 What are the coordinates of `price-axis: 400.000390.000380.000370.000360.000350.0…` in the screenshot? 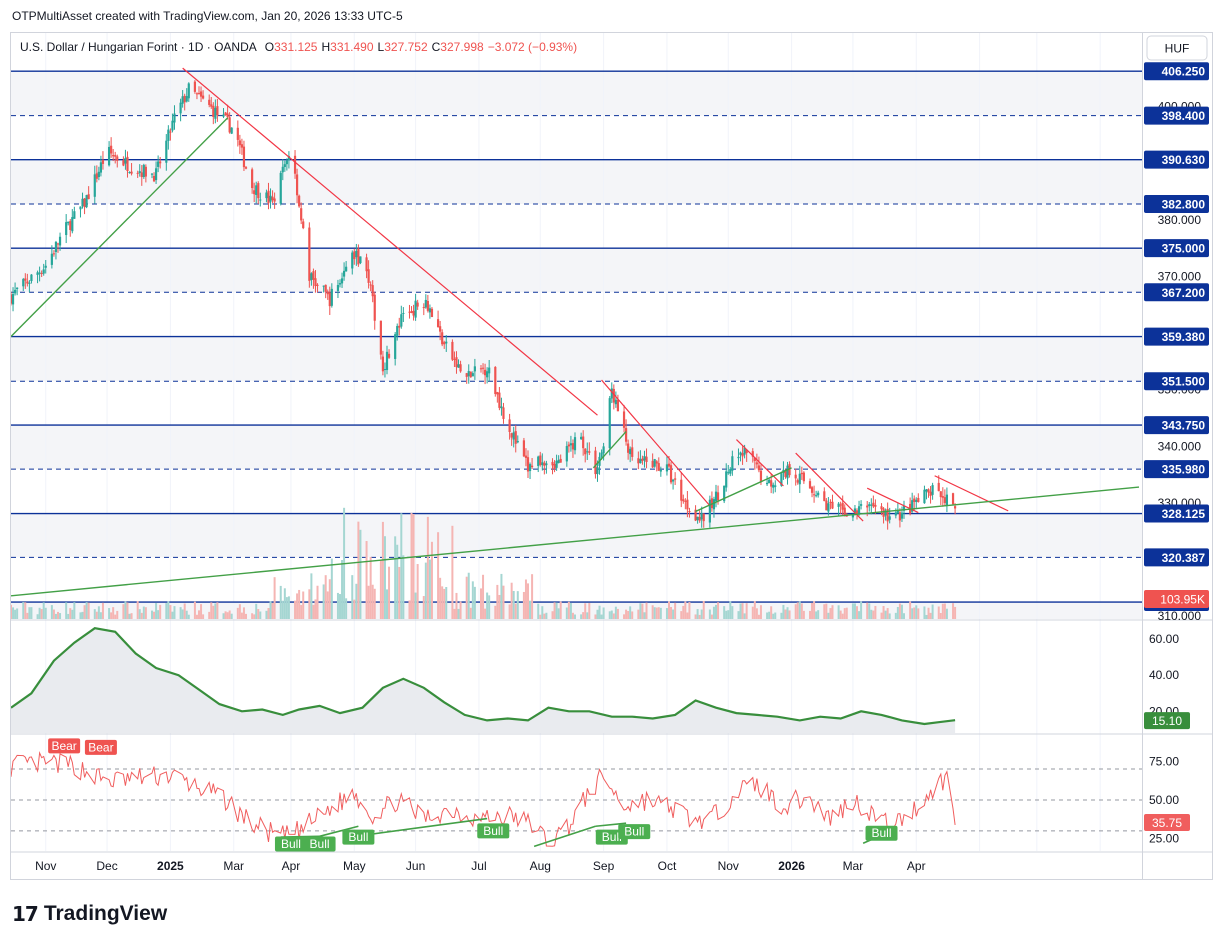 It's located at (1176, 454).